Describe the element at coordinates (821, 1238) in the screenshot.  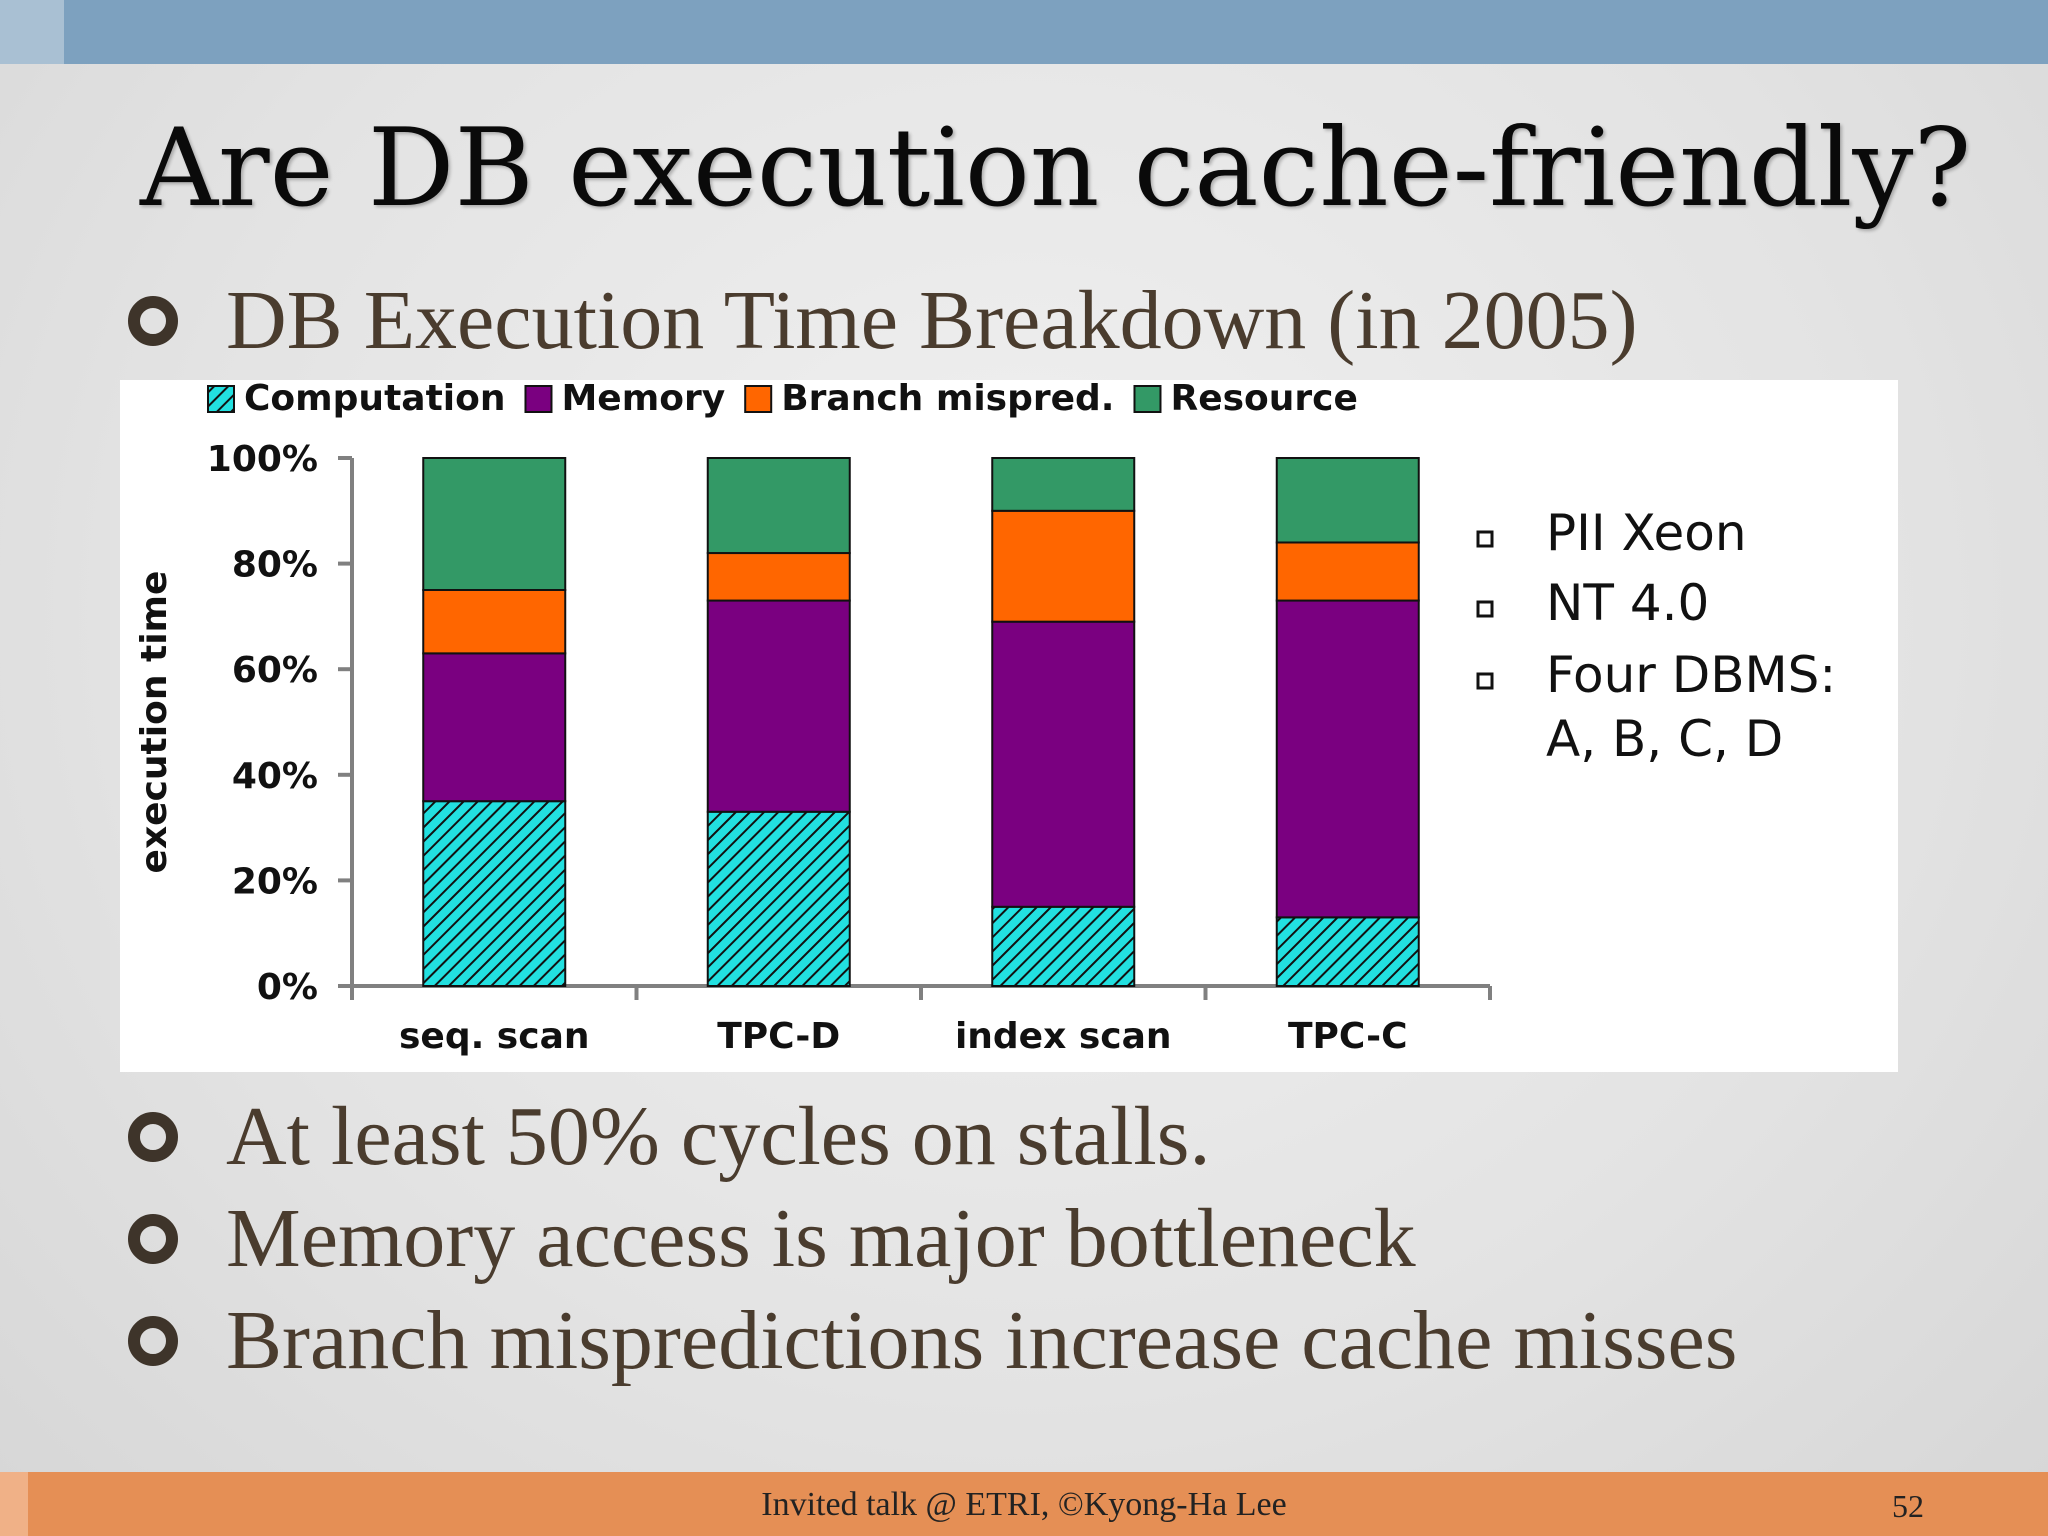
I see `bullet-text: Memory access is major bottleneck` at that location.